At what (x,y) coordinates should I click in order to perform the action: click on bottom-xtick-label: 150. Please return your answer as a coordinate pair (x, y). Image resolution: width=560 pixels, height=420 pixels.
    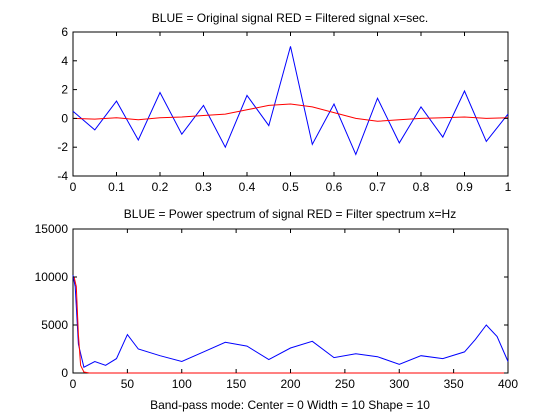
    Looking at the image, I should click on (236, 384).